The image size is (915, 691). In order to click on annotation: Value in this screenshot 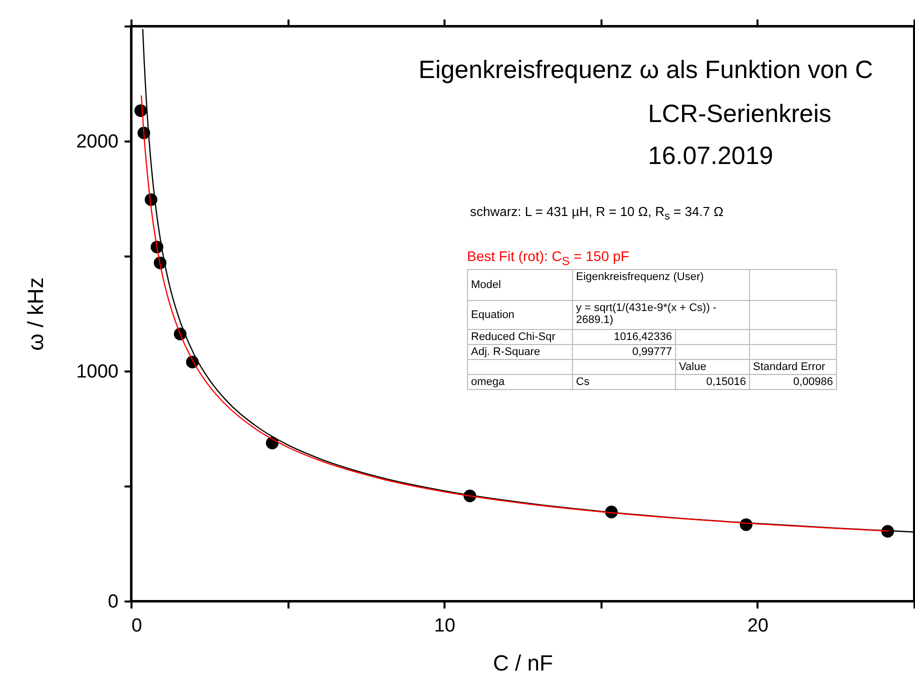, I will do `click(713, 367)`.